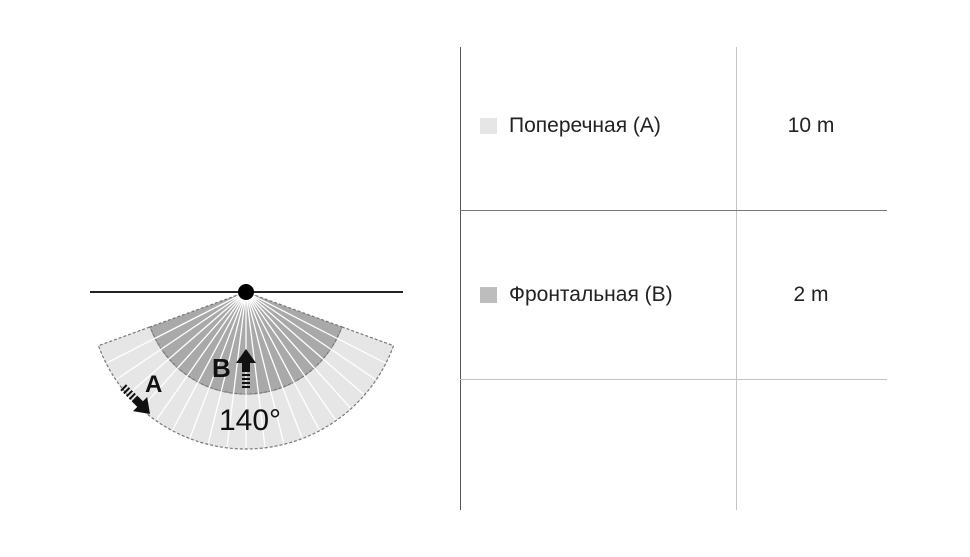  What do you see at coordinates (736, 278) in the screenshot?
I see `table-divider-middle` at bounding box center [736, 278].